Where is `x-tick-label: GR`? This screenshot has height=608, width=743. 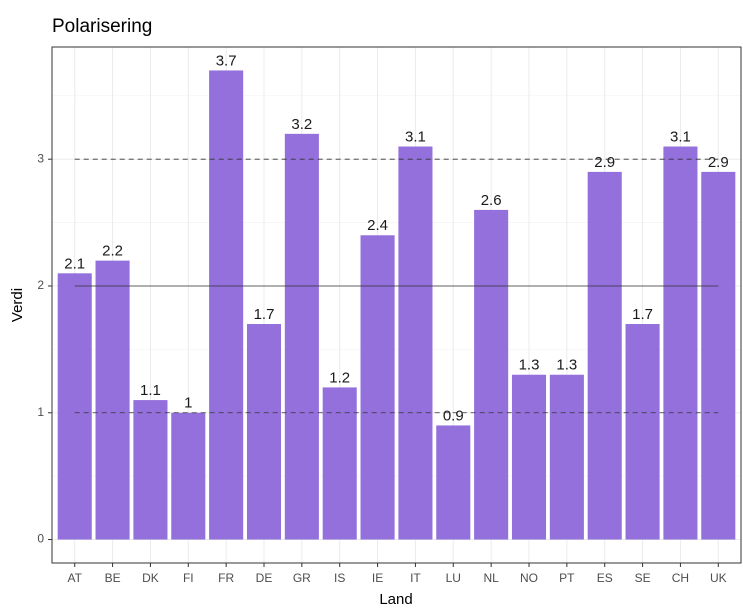 x-tick-label: GR is located at coordinates (302, 578).